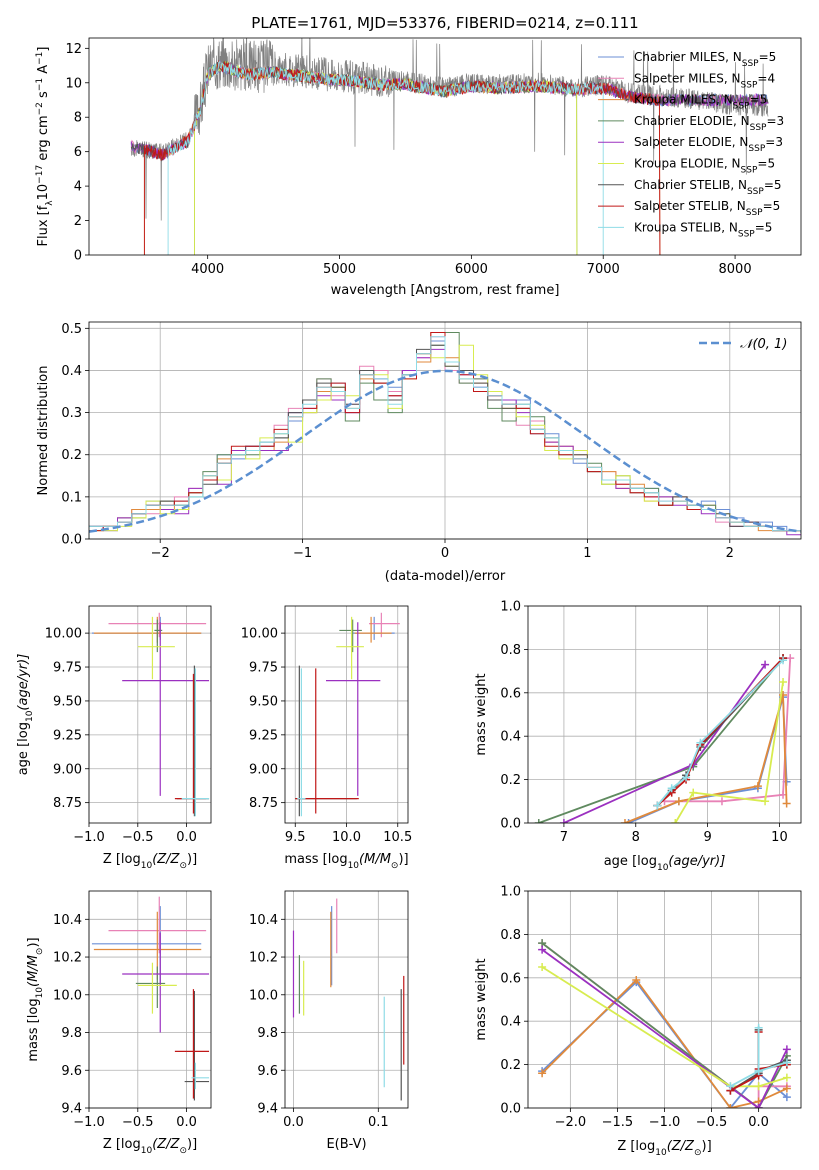 Image resolution: width=819 pixels, height=1170 pixels. I want to click on legend-entry-part: Kroupa MILES, N, so click(683, 100).